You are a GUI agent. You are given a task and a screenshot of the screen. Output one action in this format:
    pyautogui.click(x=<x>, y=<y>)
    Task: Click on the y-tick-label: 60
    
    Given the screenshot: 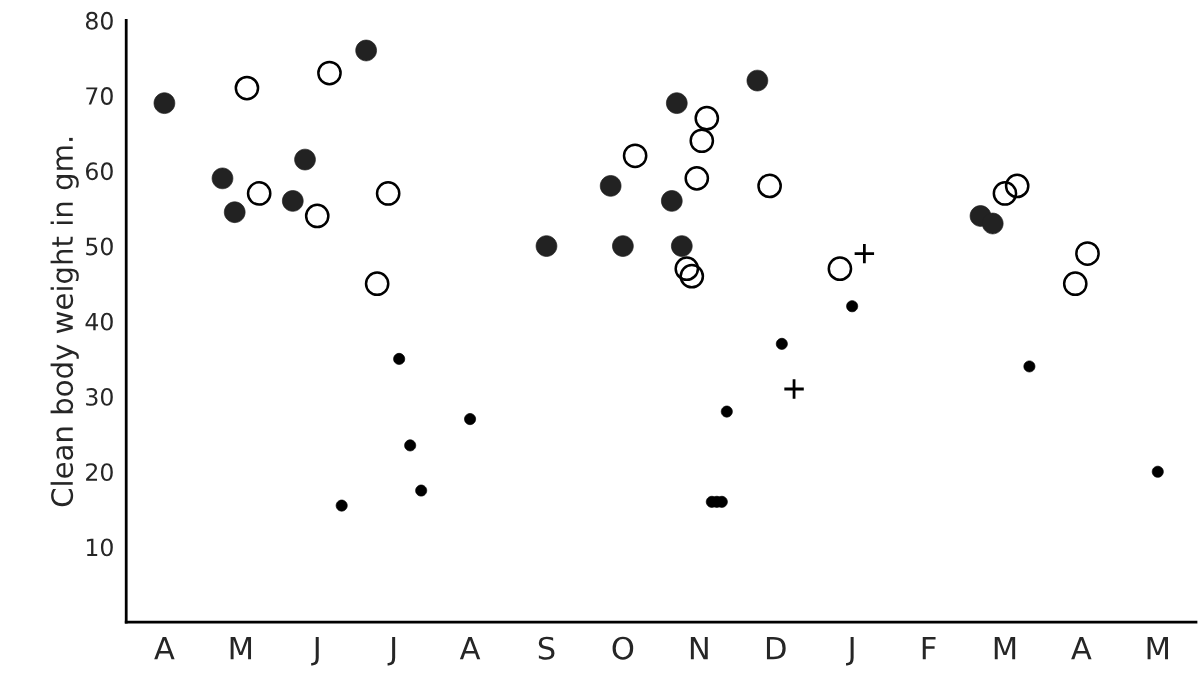 What is the action you would take?
    pyautogui.click(x=99, y=171)
    